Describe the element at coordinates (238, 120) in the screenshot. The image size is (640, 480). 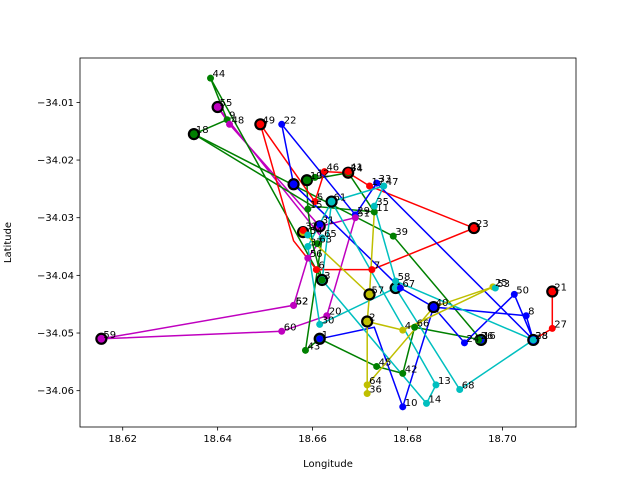
I see `point-label-48: 48` at that location.